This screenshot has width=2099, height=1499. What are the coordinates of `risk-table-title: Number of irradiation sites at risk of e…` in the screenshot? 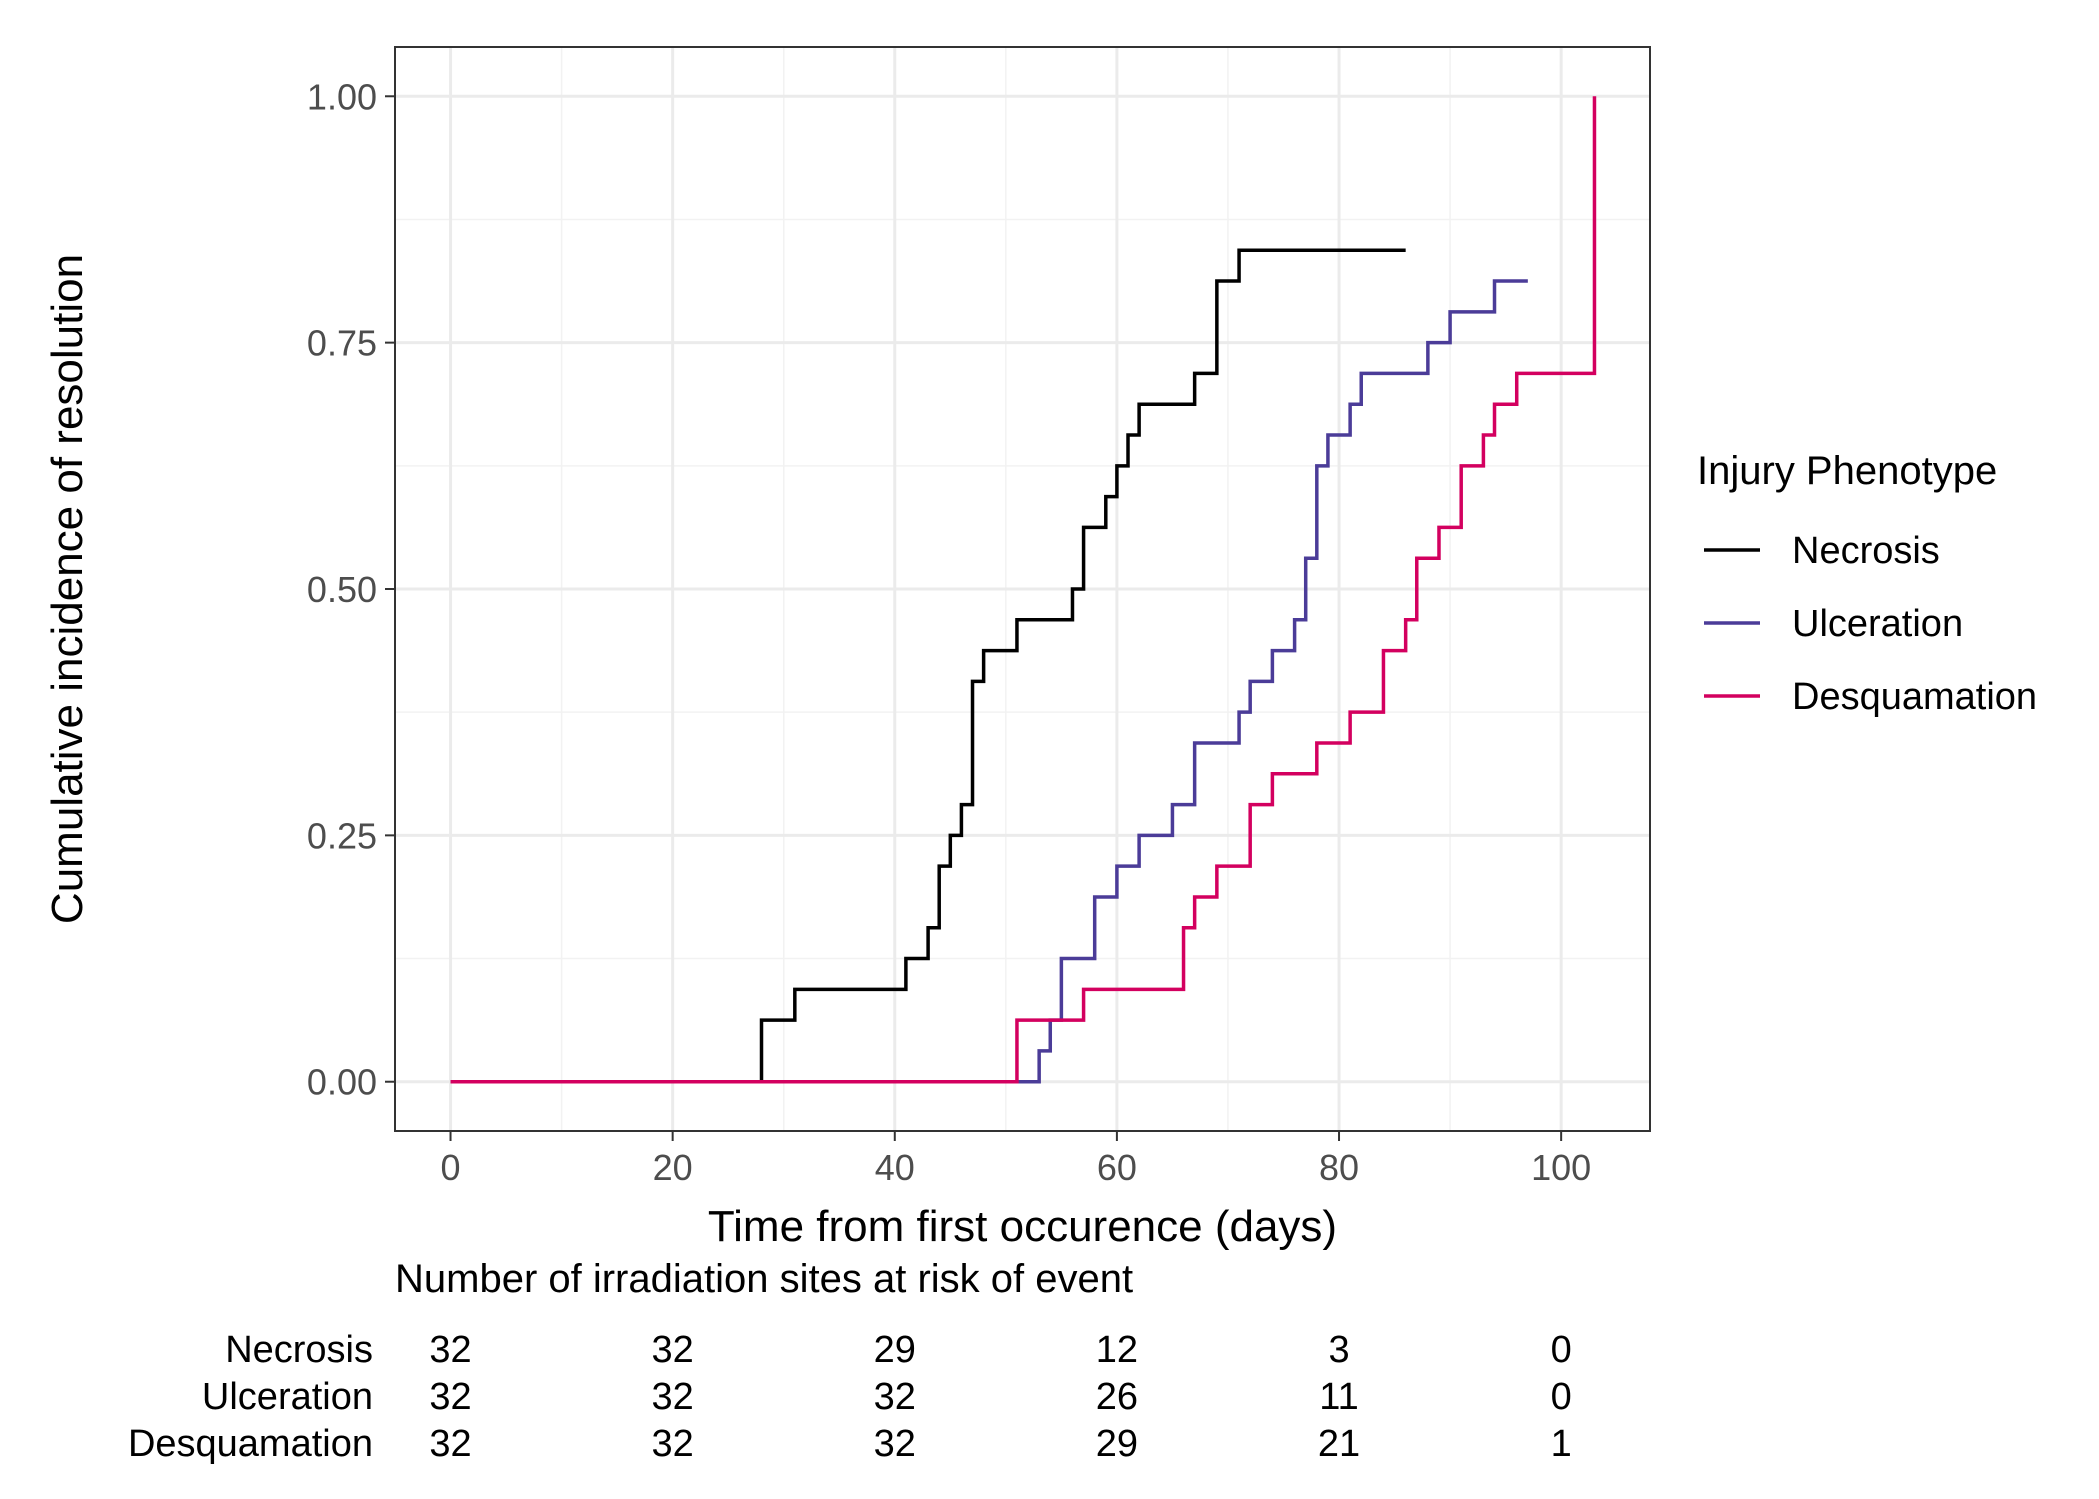 It's located at (764, 1279).